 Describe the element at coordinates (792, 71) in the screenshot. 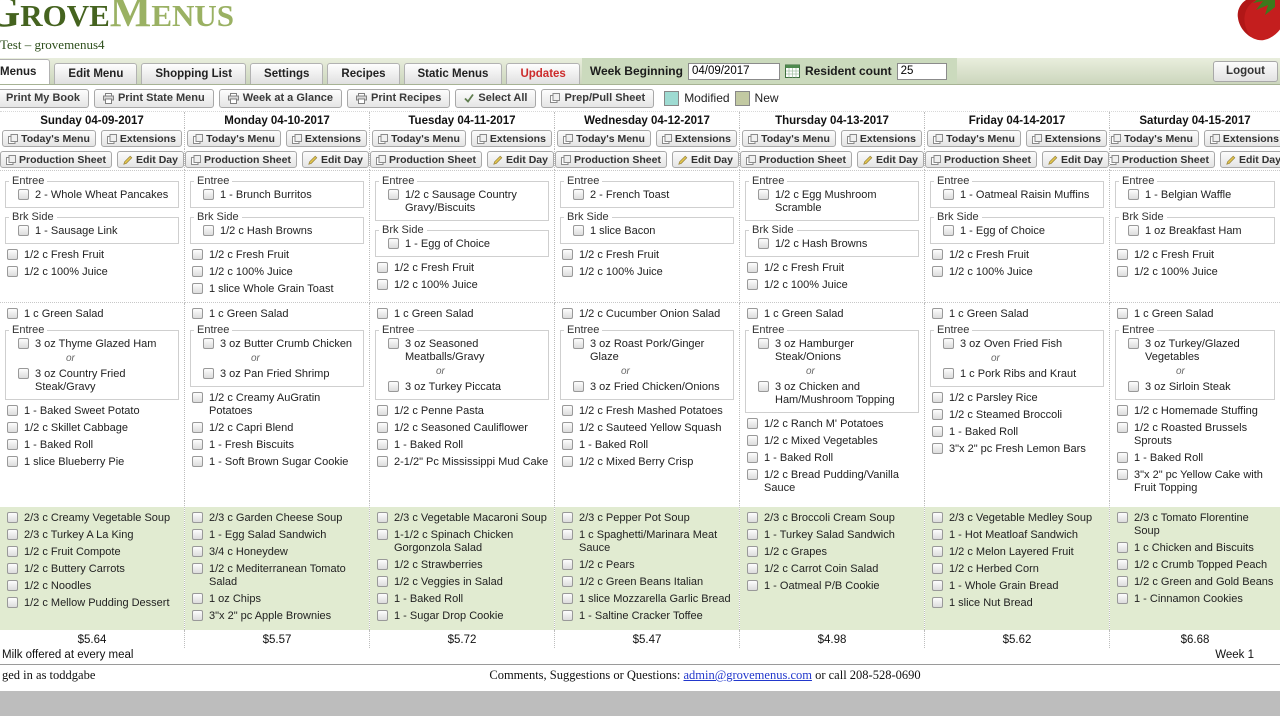

I see `calendar-icon` at that location.